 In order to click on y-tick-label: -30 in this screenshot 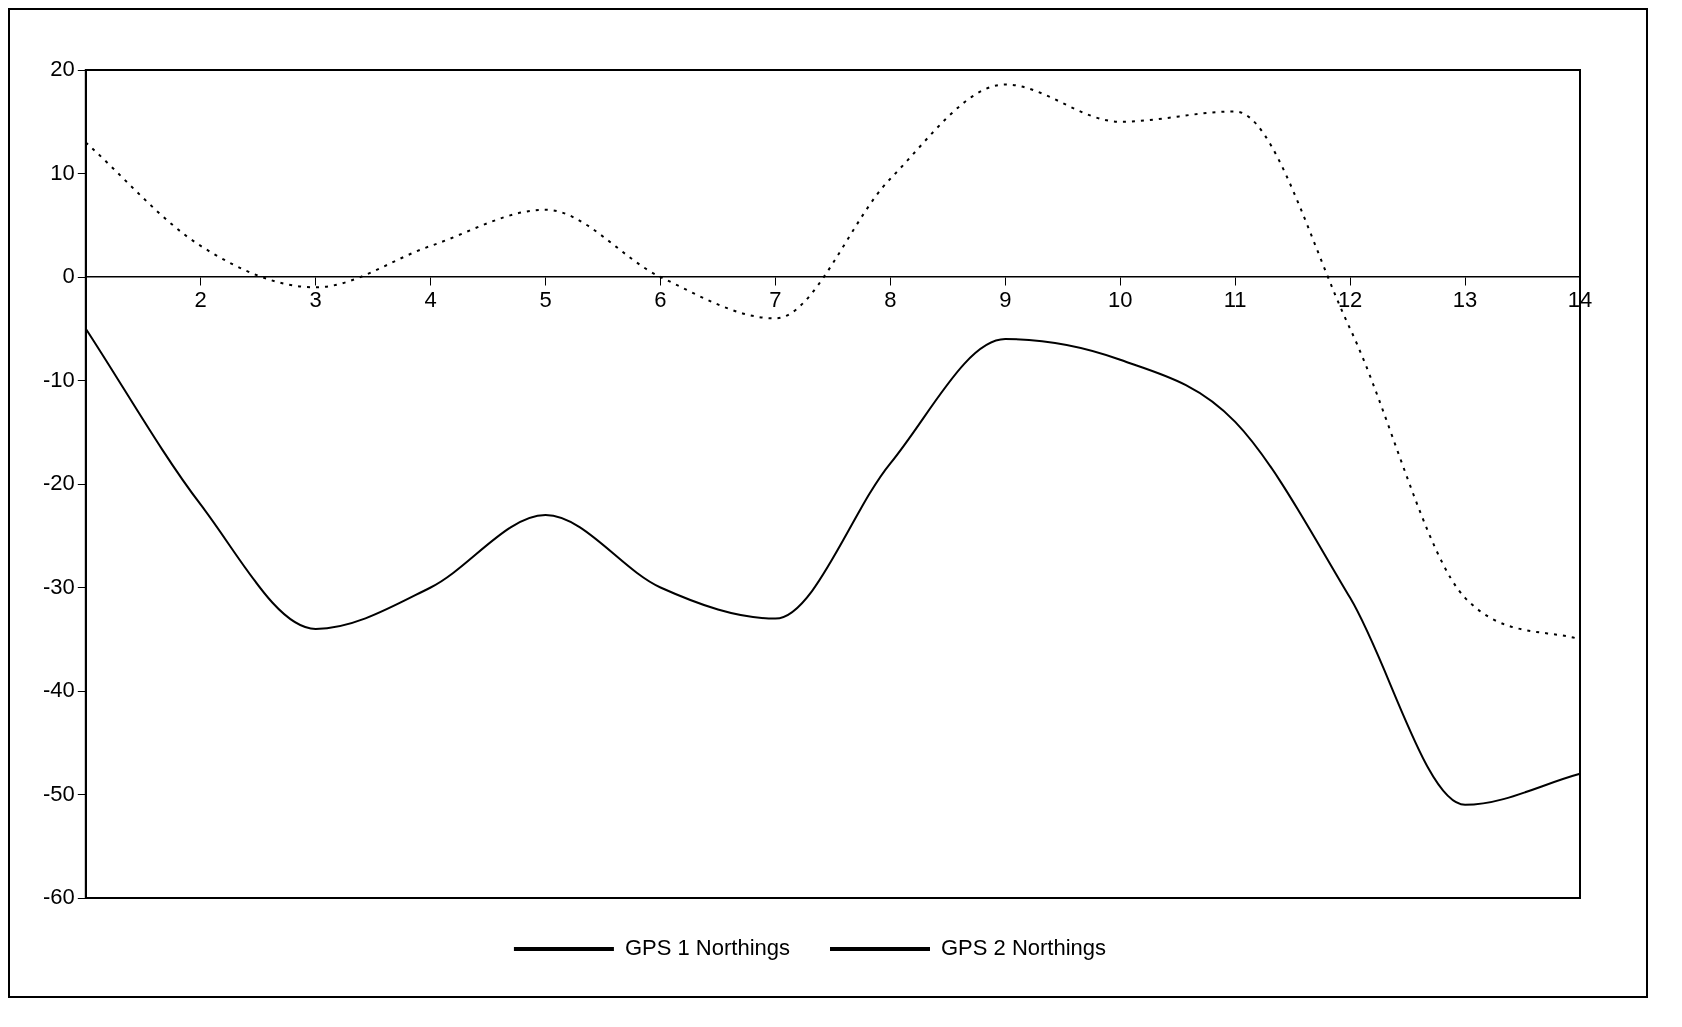, I will do `click(59, 586)`.